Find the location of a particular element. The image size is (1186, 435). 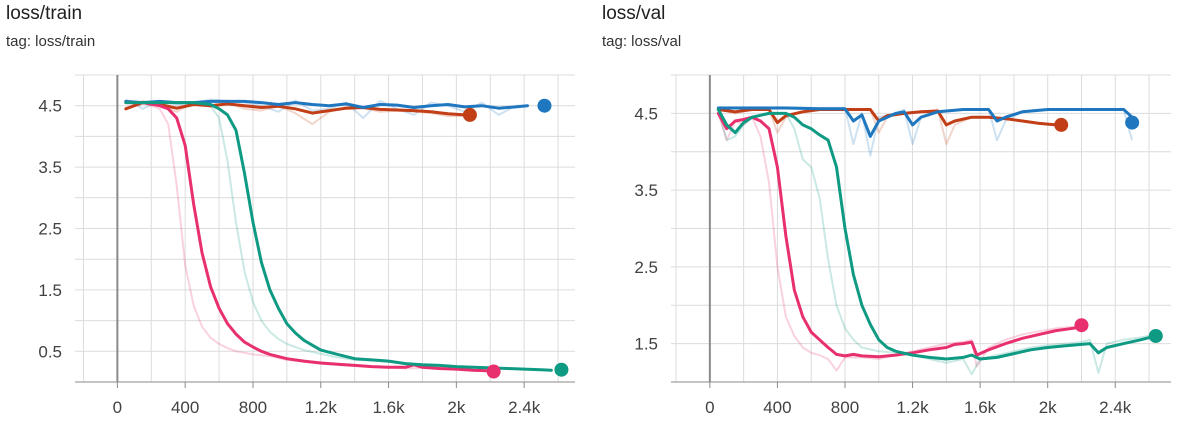

chart-tag-label: tag: loss/val is located at coordinates (642, 41).